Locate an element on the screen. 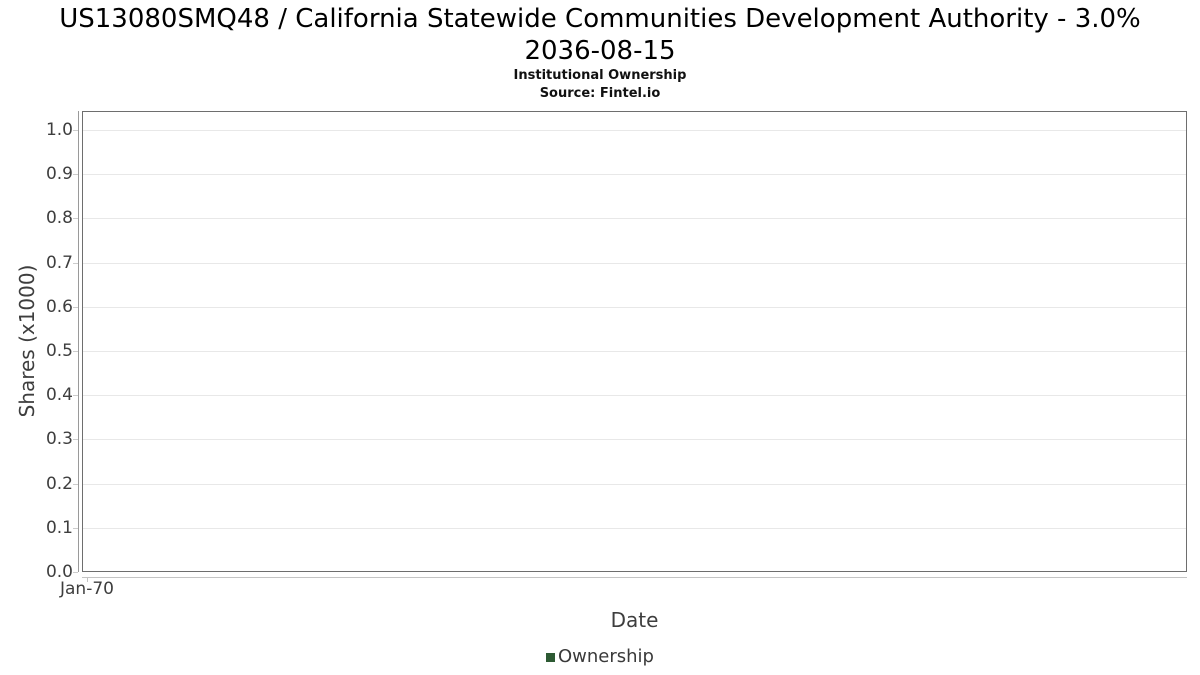  y-tick-label: 0.9 is located at coordinates (59, 174).